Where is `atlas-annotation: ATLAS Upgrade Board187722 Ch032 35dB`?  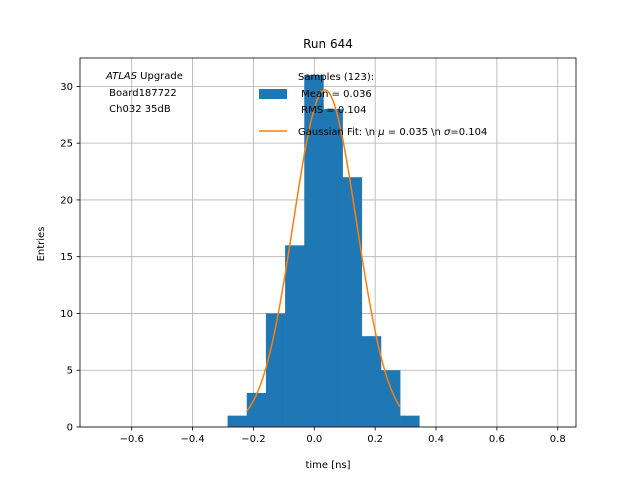
atlas-annotation: ATLAS Upgrade Board187722 Ch032 35dB is located at coordinates (144, 93).